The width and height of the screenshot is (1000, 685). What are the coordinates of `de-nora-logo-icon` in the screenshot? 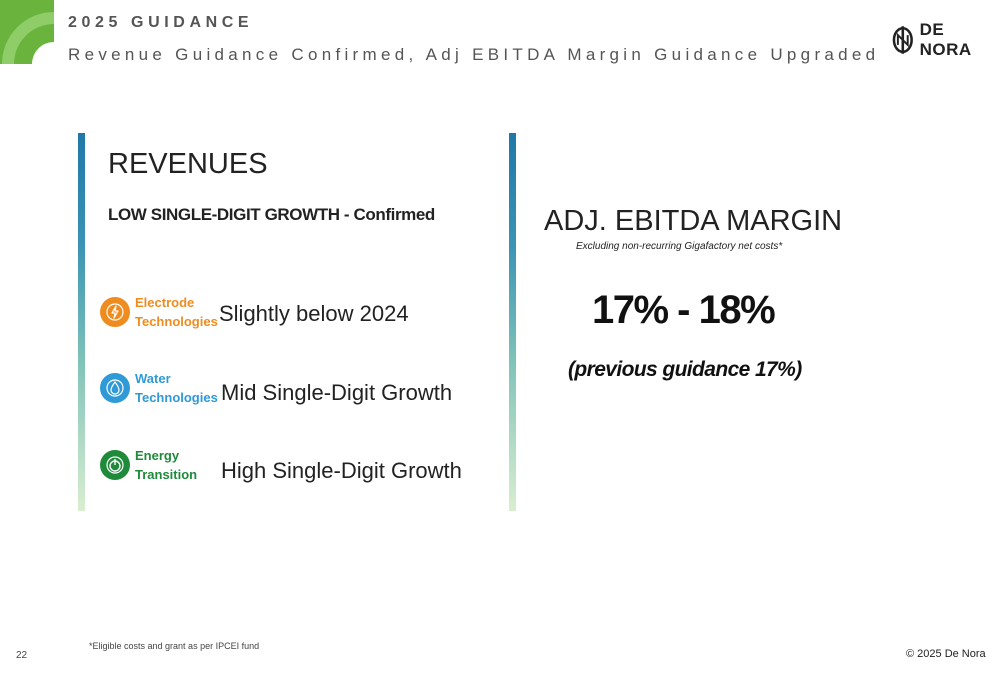 It's located at (902, 40).